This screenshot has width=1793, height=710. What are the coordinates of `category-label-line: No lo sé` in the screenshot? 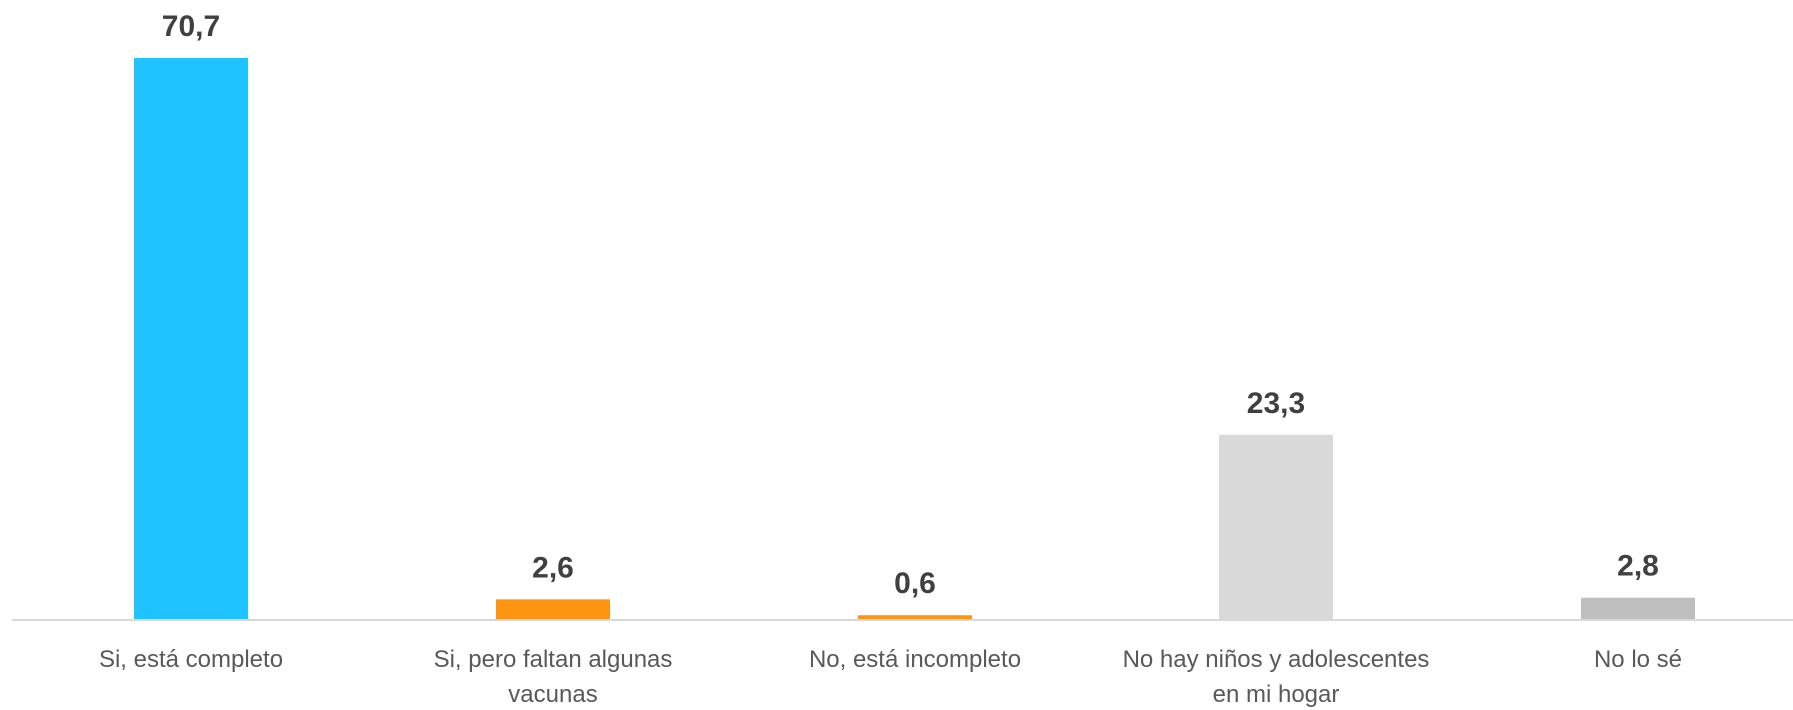 It's located at (1638, 659).